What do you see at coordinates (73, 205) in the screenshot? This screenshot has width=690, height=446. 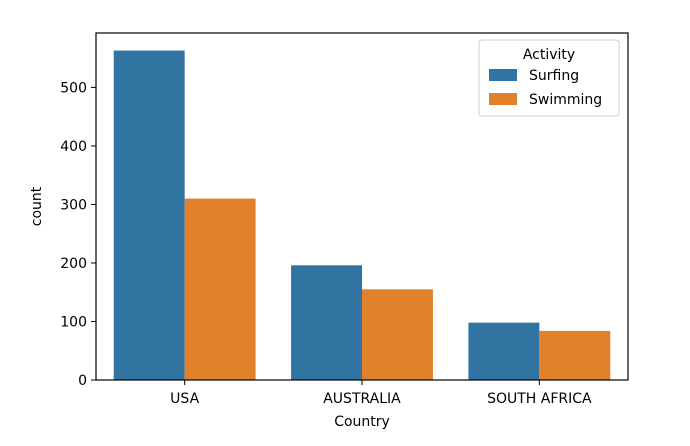 I see `y-tick-label: 300` at bounding box center [73, 205].